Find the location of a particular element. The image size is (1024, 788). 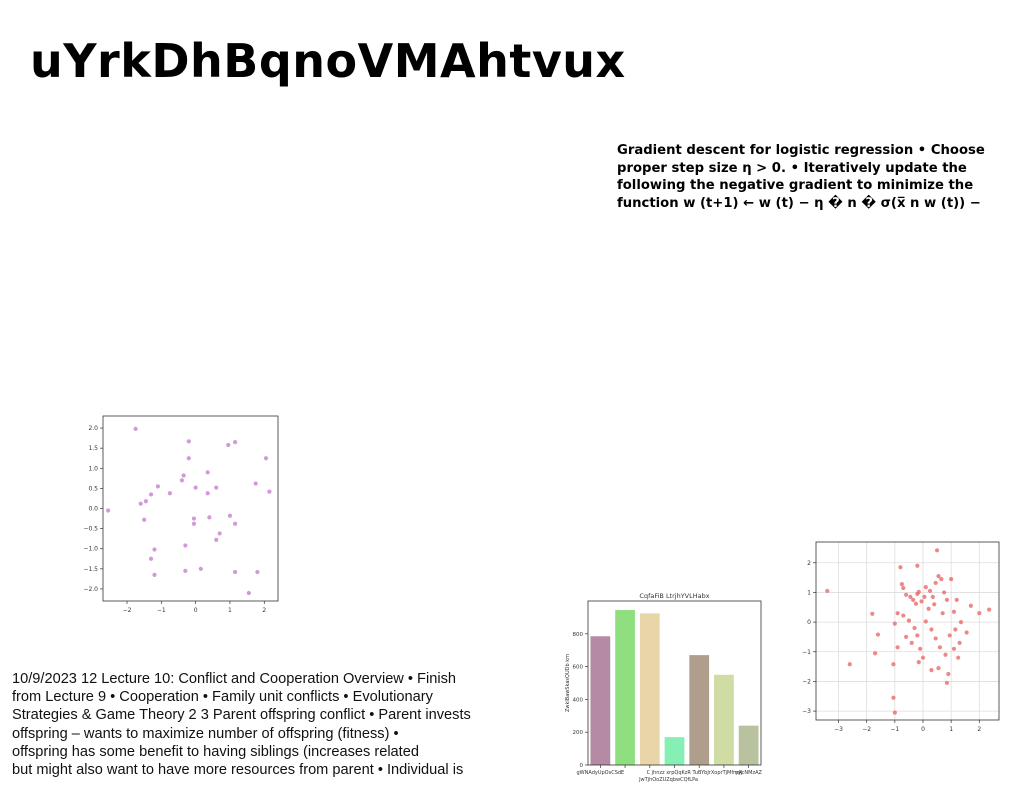

x-tick-label: 0 is located at coordinates (196, 610).